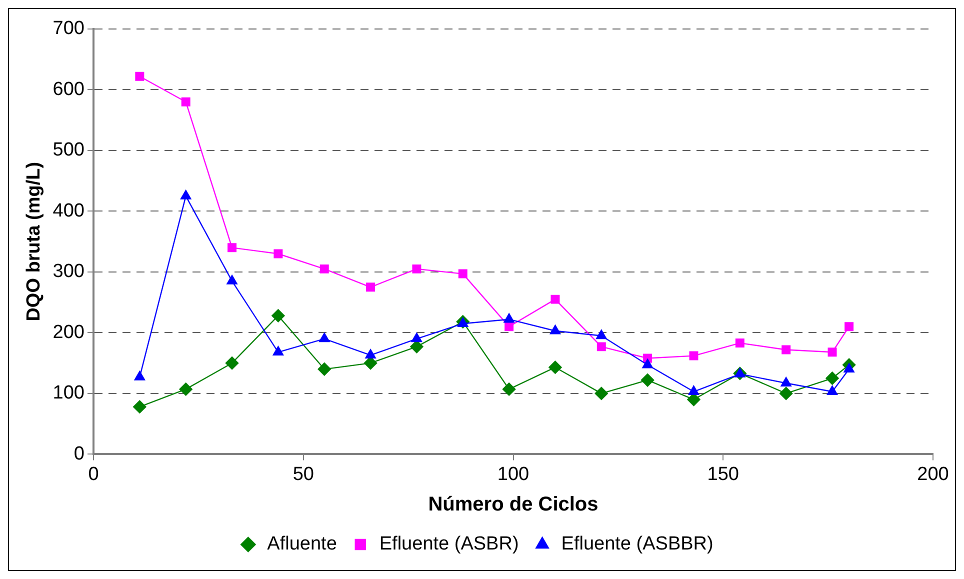 The height and width of the screenshot is (579, 964). I want to click on y-tick-label: 600, so click(68, 89).